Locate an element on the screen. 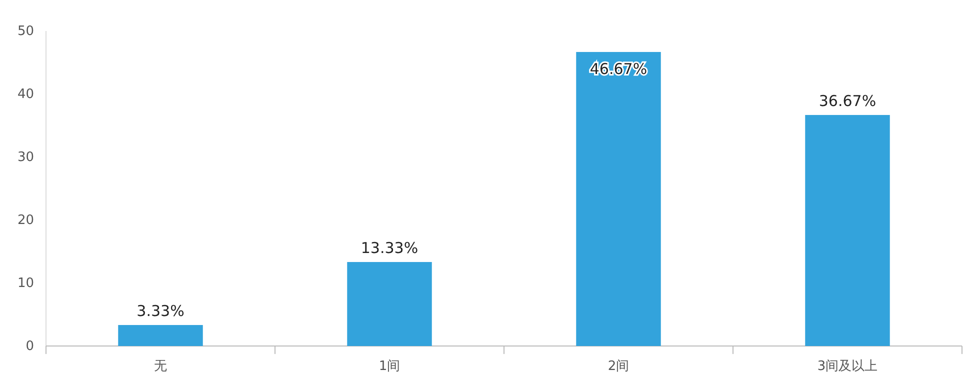  x-tick-label: 无 is located at coordinates (160, 366).